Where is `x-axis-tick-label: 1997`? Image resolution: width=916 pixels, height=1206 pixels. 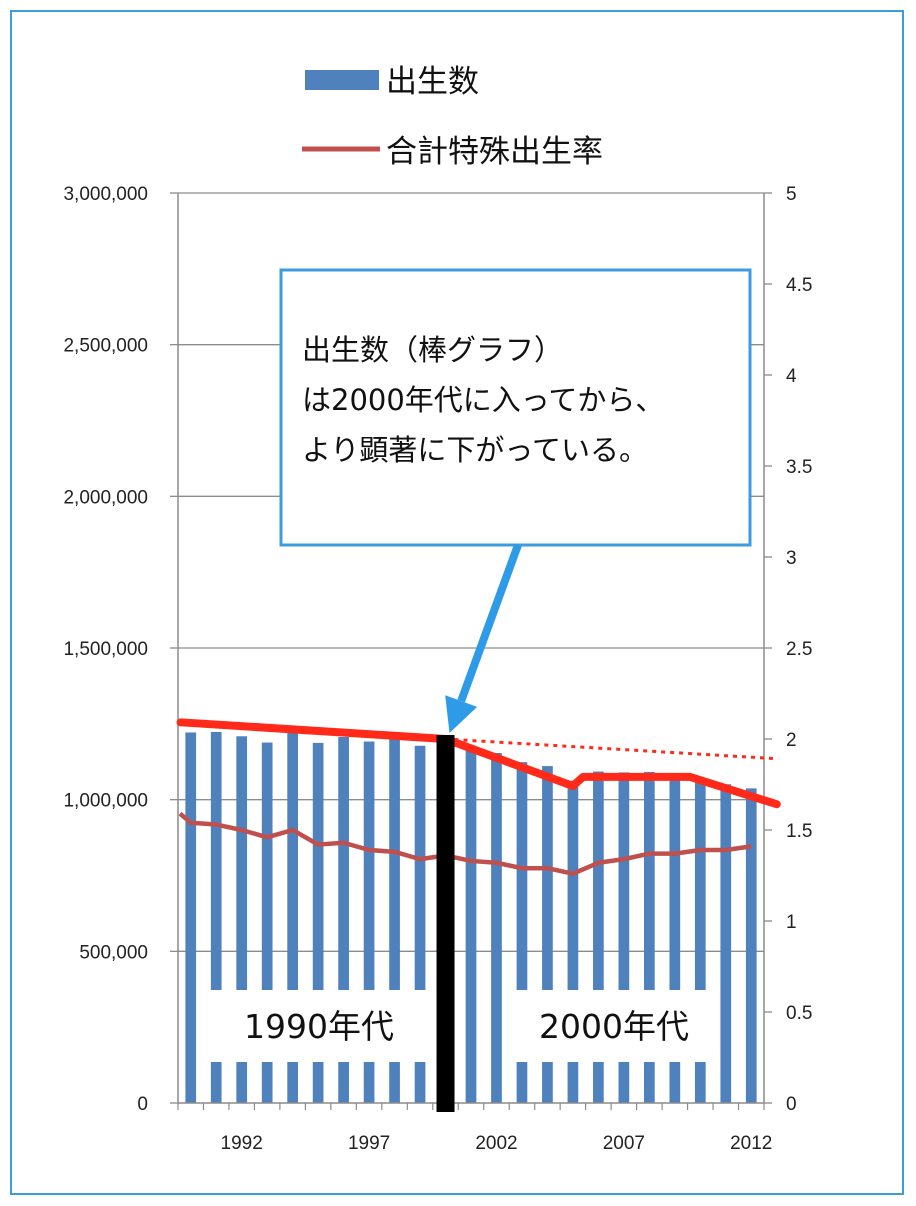
x-axis-tick-label: 1997 is located at coordinates (369, 1143).